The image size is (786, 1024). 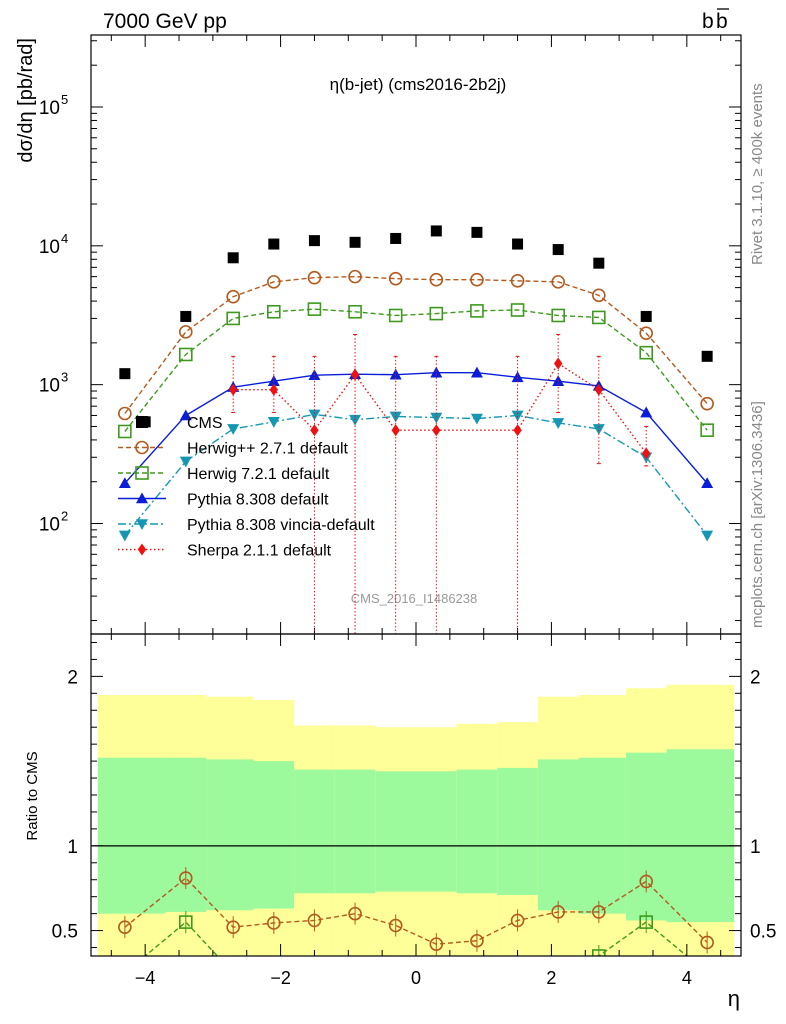 I want to click on side-label-bottom: mcplots.cern.ch [arXiv:1306.3436], so click(x=757, y=514).